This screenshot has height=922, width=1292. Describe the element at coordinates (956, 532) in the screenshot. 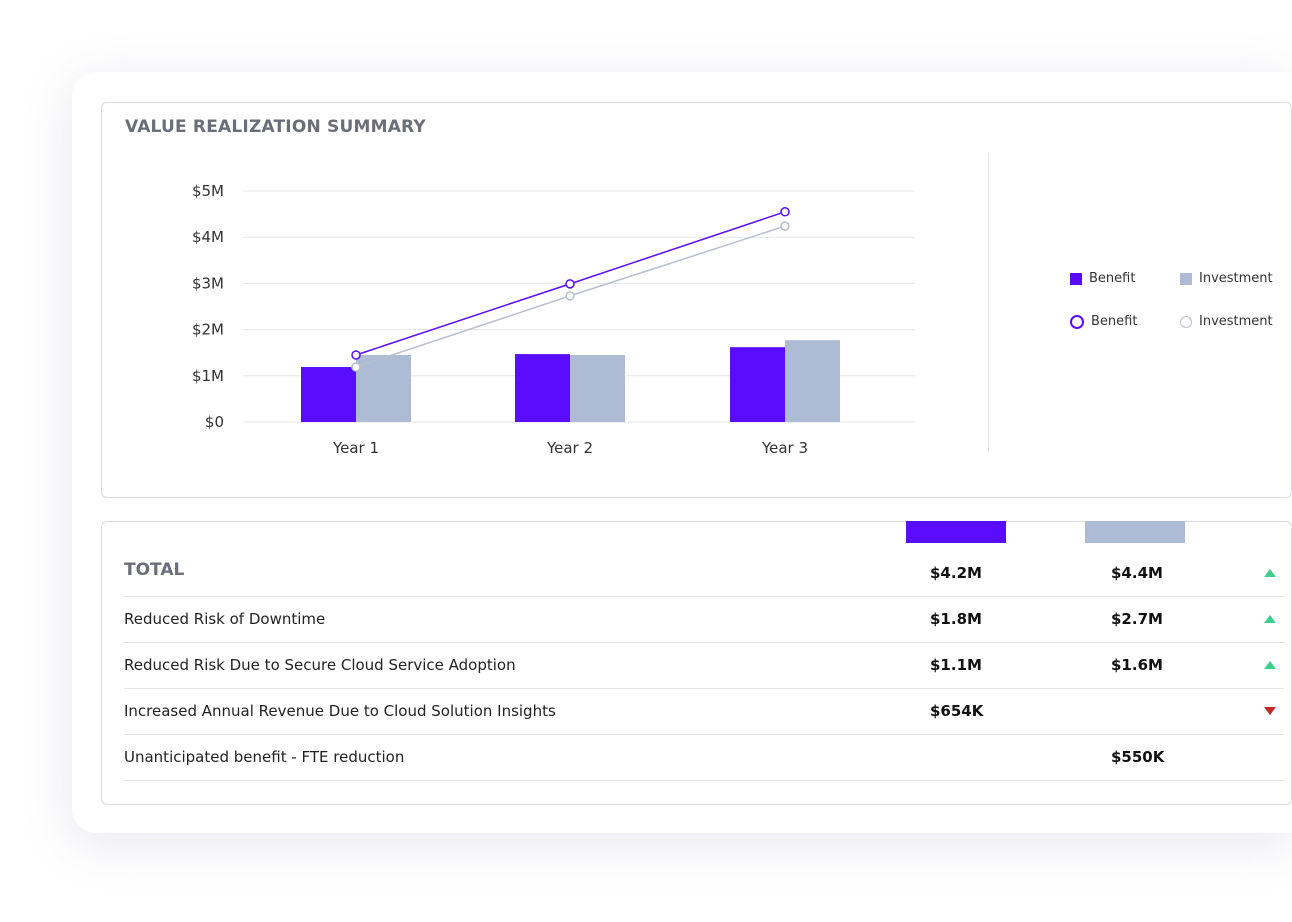

I see `benefit-column-header-bar` at that location.